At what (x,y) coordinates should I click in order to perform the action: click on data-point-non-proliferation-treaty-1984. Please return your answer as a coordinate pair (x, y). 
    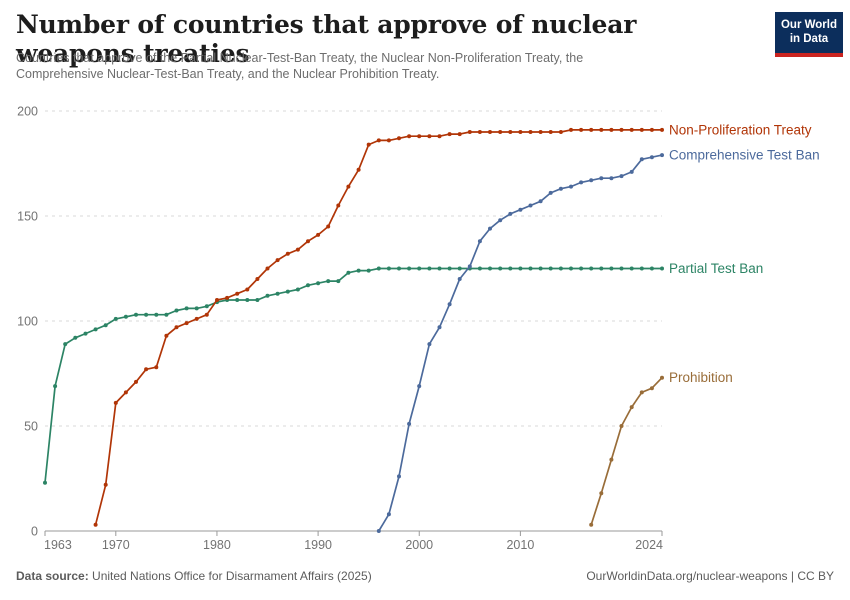
    Looking at the image, I should click on (257, 279).